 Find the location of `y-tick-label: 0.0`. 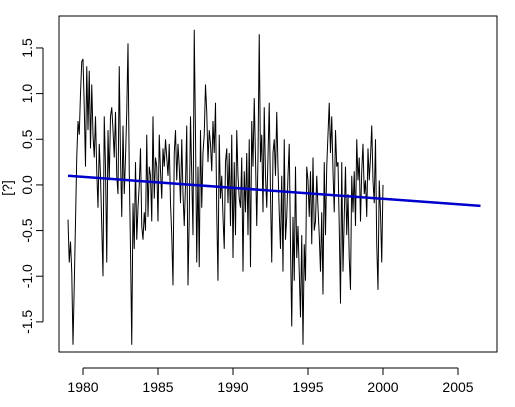

y-tick-label: 0.0 is located at coordinates (27, 185).